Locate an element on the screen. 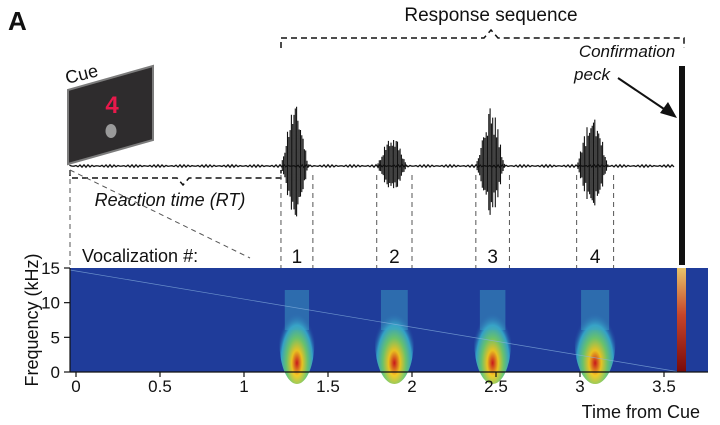 The height and width of the screenshot is (425, 720). peck-spectral-band is located at coordinates (681, 320).